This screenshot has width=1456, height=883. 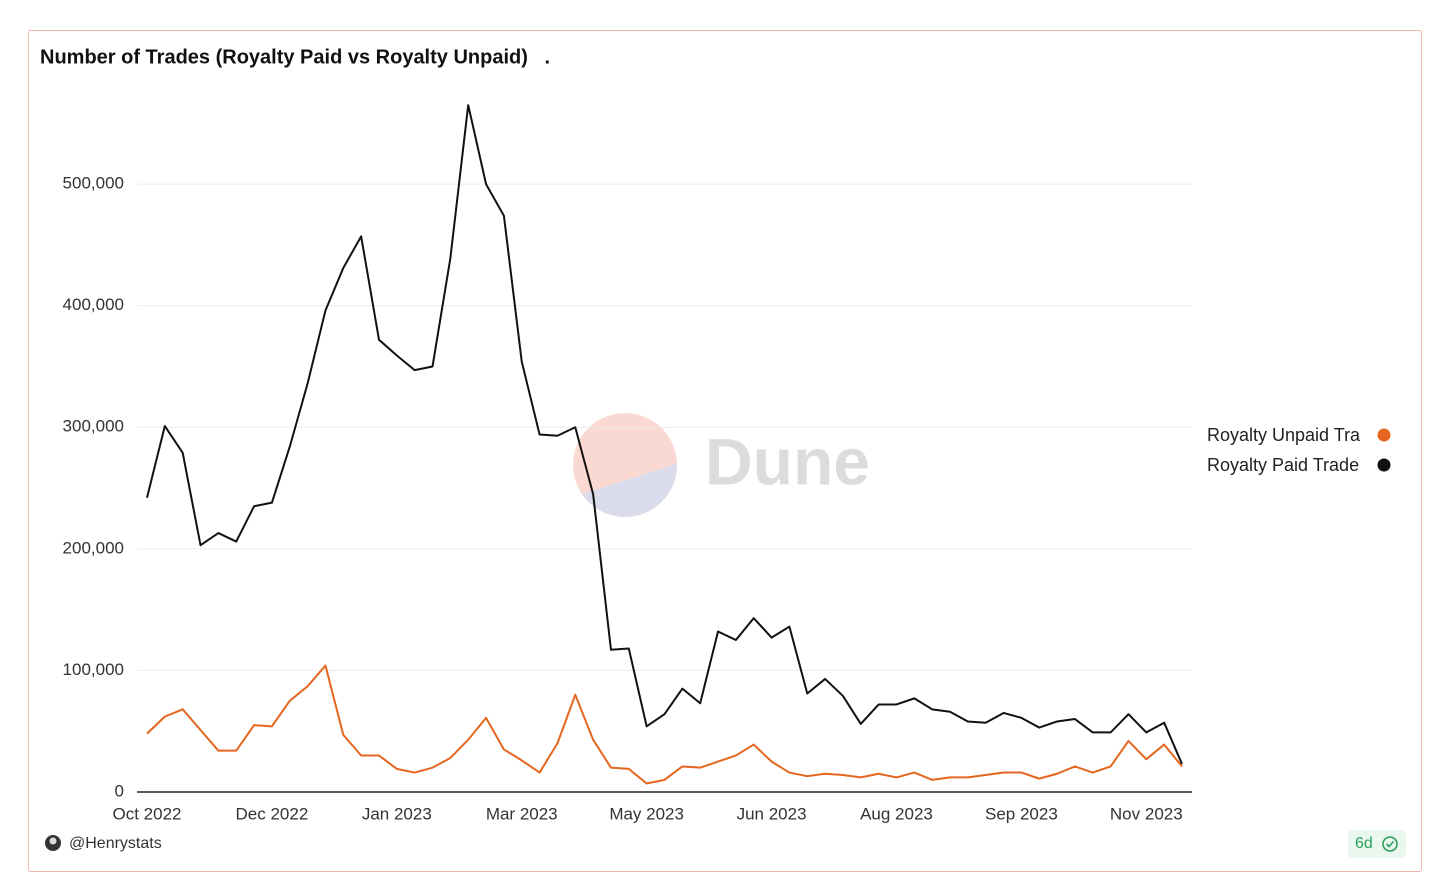 I want to click on y-tick-label: 200,000, so click(x=93, y=547).